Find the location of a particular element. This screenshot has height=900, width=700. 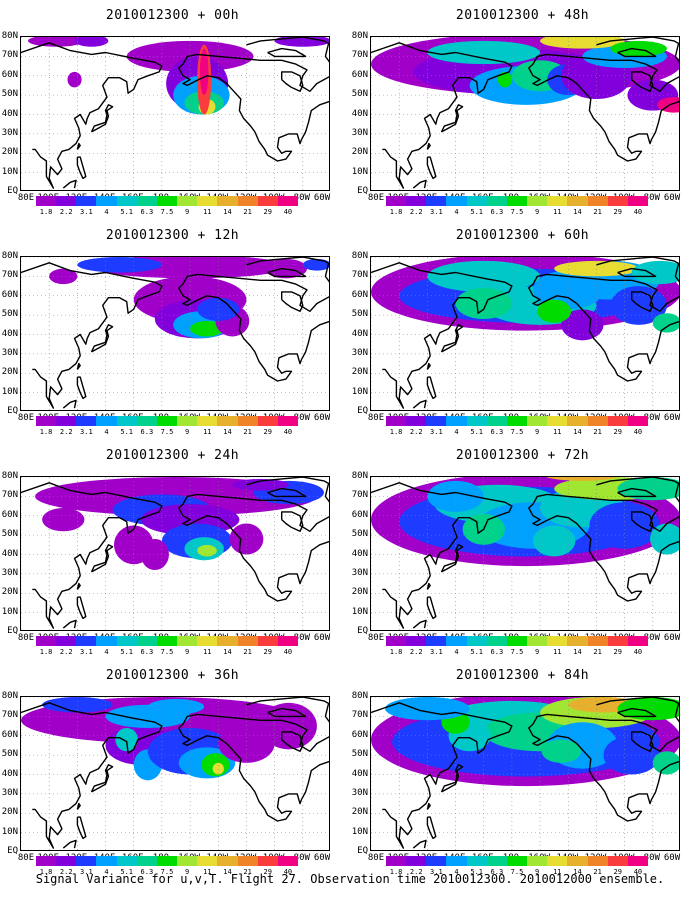

colorbar-label: 21 is located at coordinates (597, 212).